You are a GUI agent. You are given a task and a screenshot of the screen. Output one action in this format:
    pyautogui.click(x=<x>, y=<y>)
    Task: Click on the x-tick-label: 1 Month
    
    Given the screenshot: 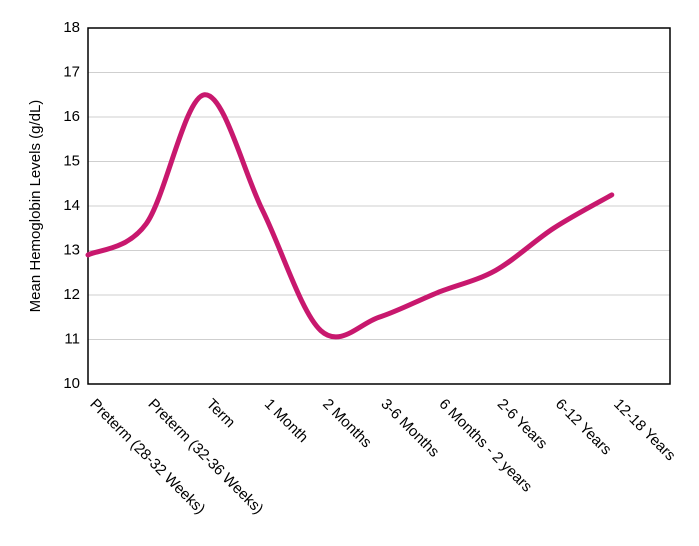 What is the action you would take?
    pyautogui.click(x=286, y=421)
    